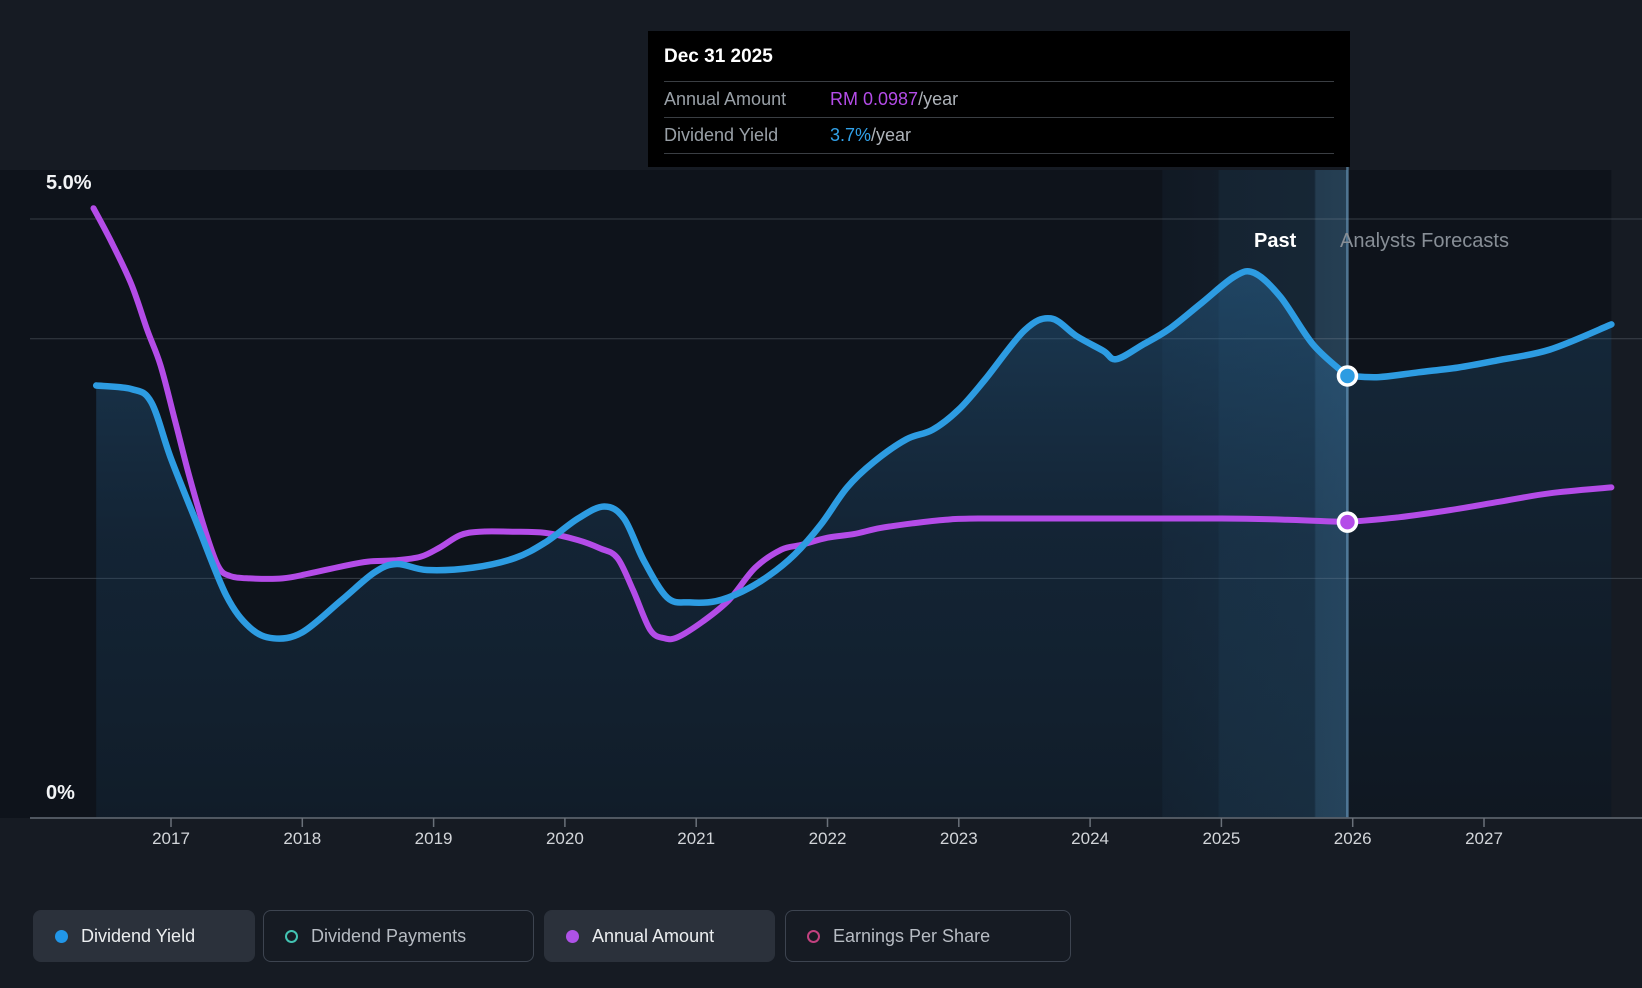 This screenshot has height=988, width=1642. What do you see at coordinates (60, 793) in the screenshot?
I see `y-axis-label-zero: 0%` at bounding box center [60, 793].